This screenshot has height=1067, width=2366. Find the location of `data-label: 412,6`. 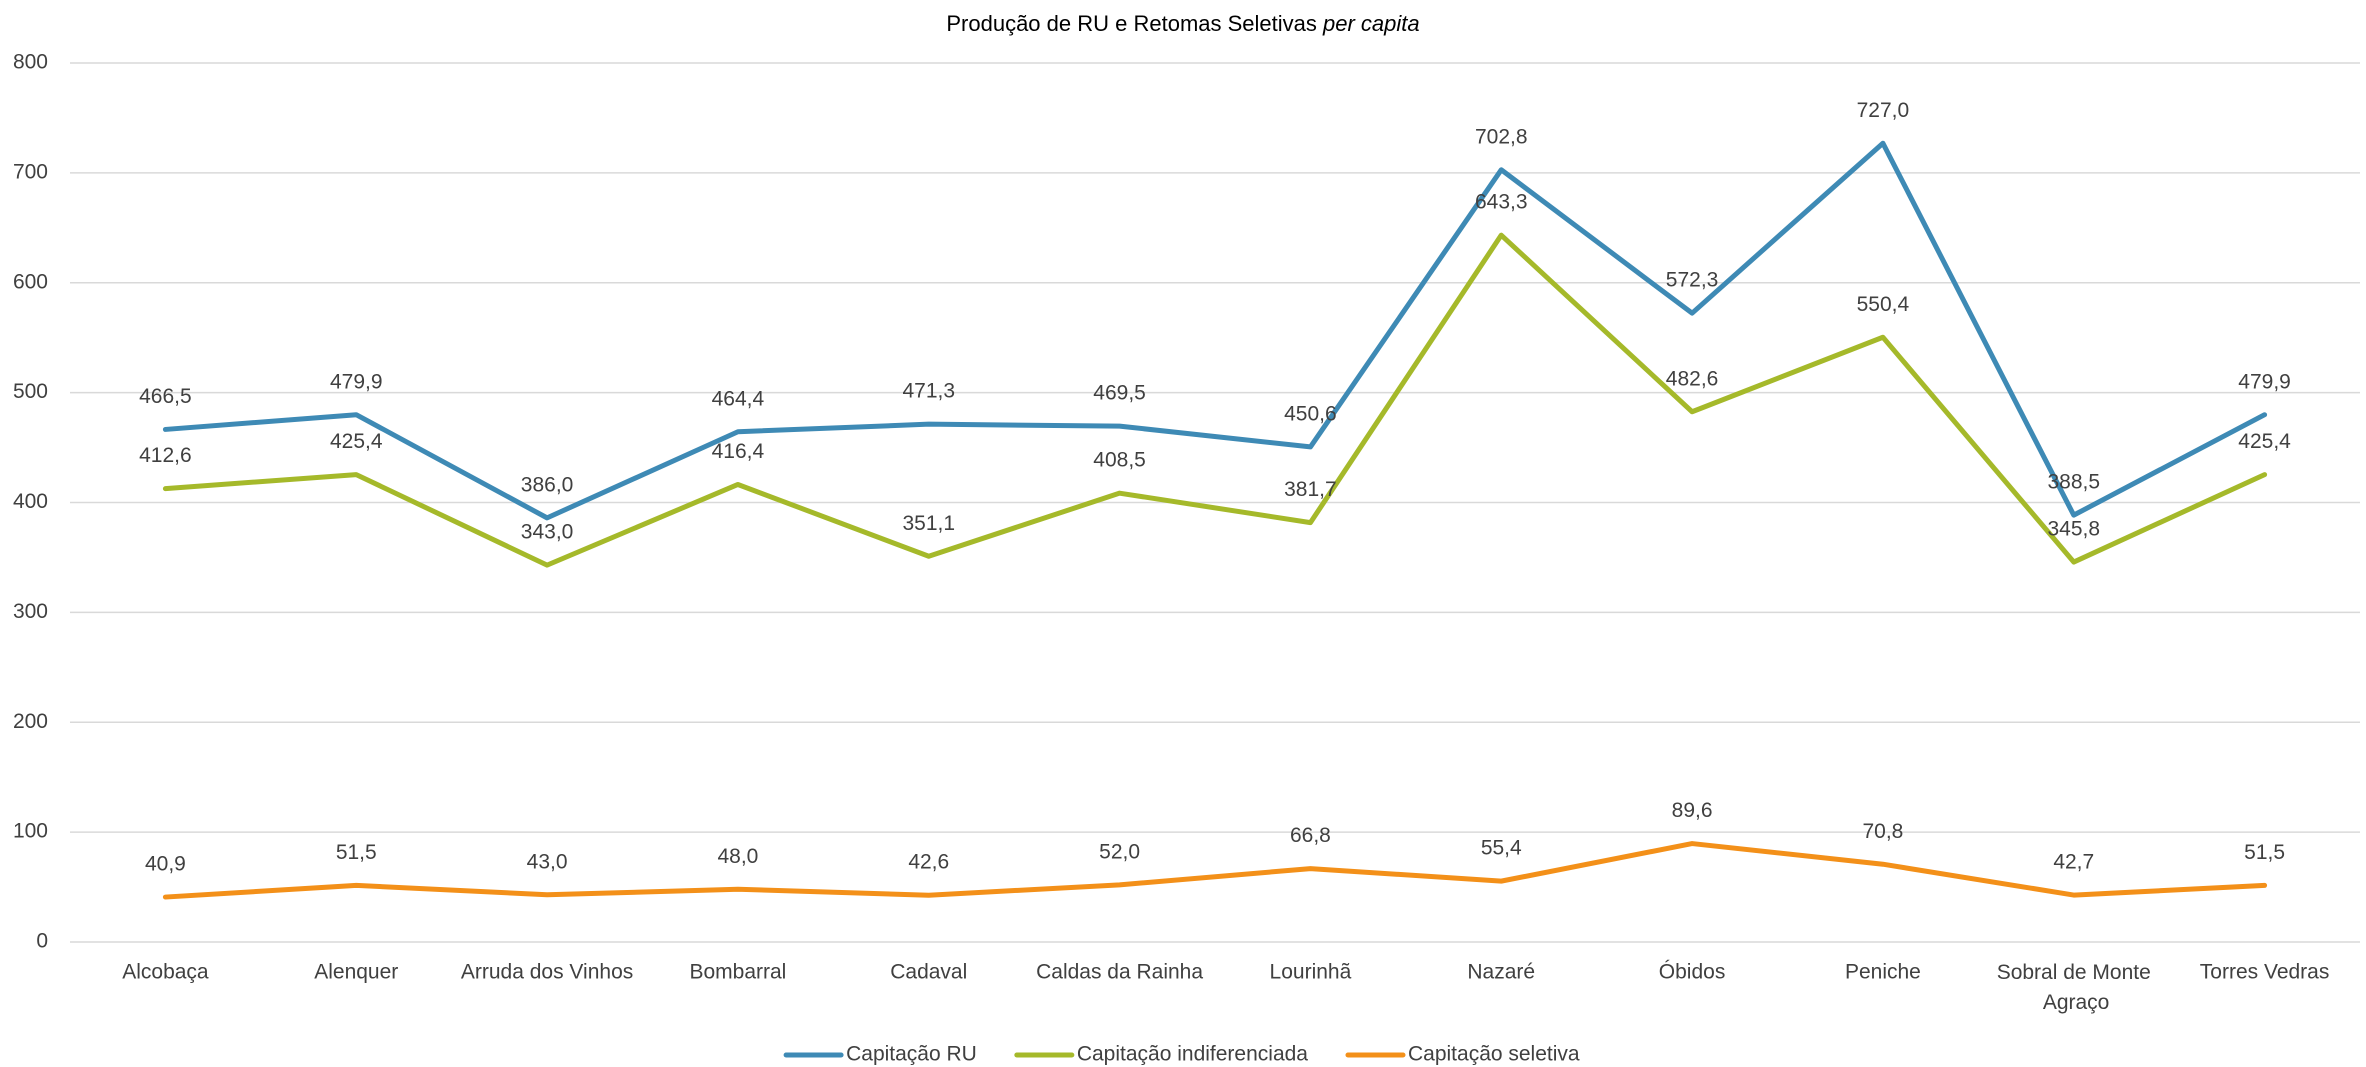

data-label: 412,6 is located at coordinates (165, 455).